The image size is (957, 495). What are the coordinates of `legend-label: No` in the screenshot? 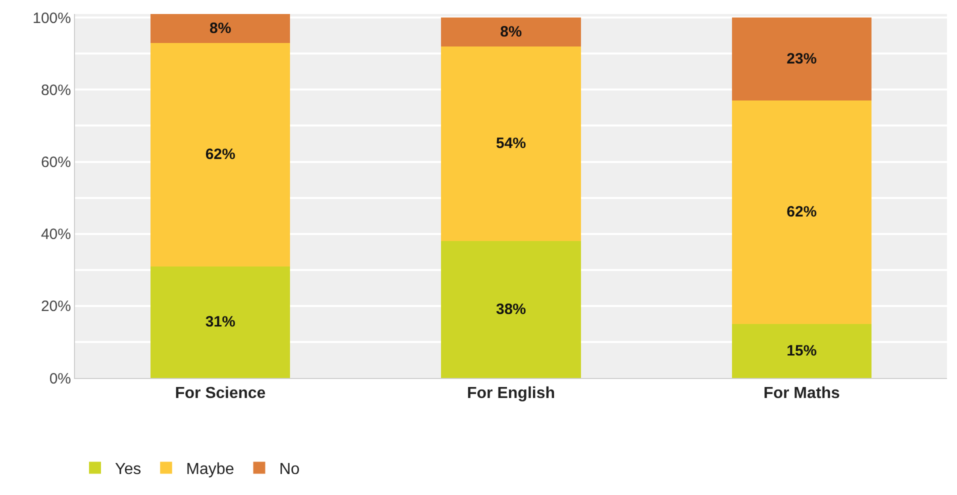 It's located at (289, 469).